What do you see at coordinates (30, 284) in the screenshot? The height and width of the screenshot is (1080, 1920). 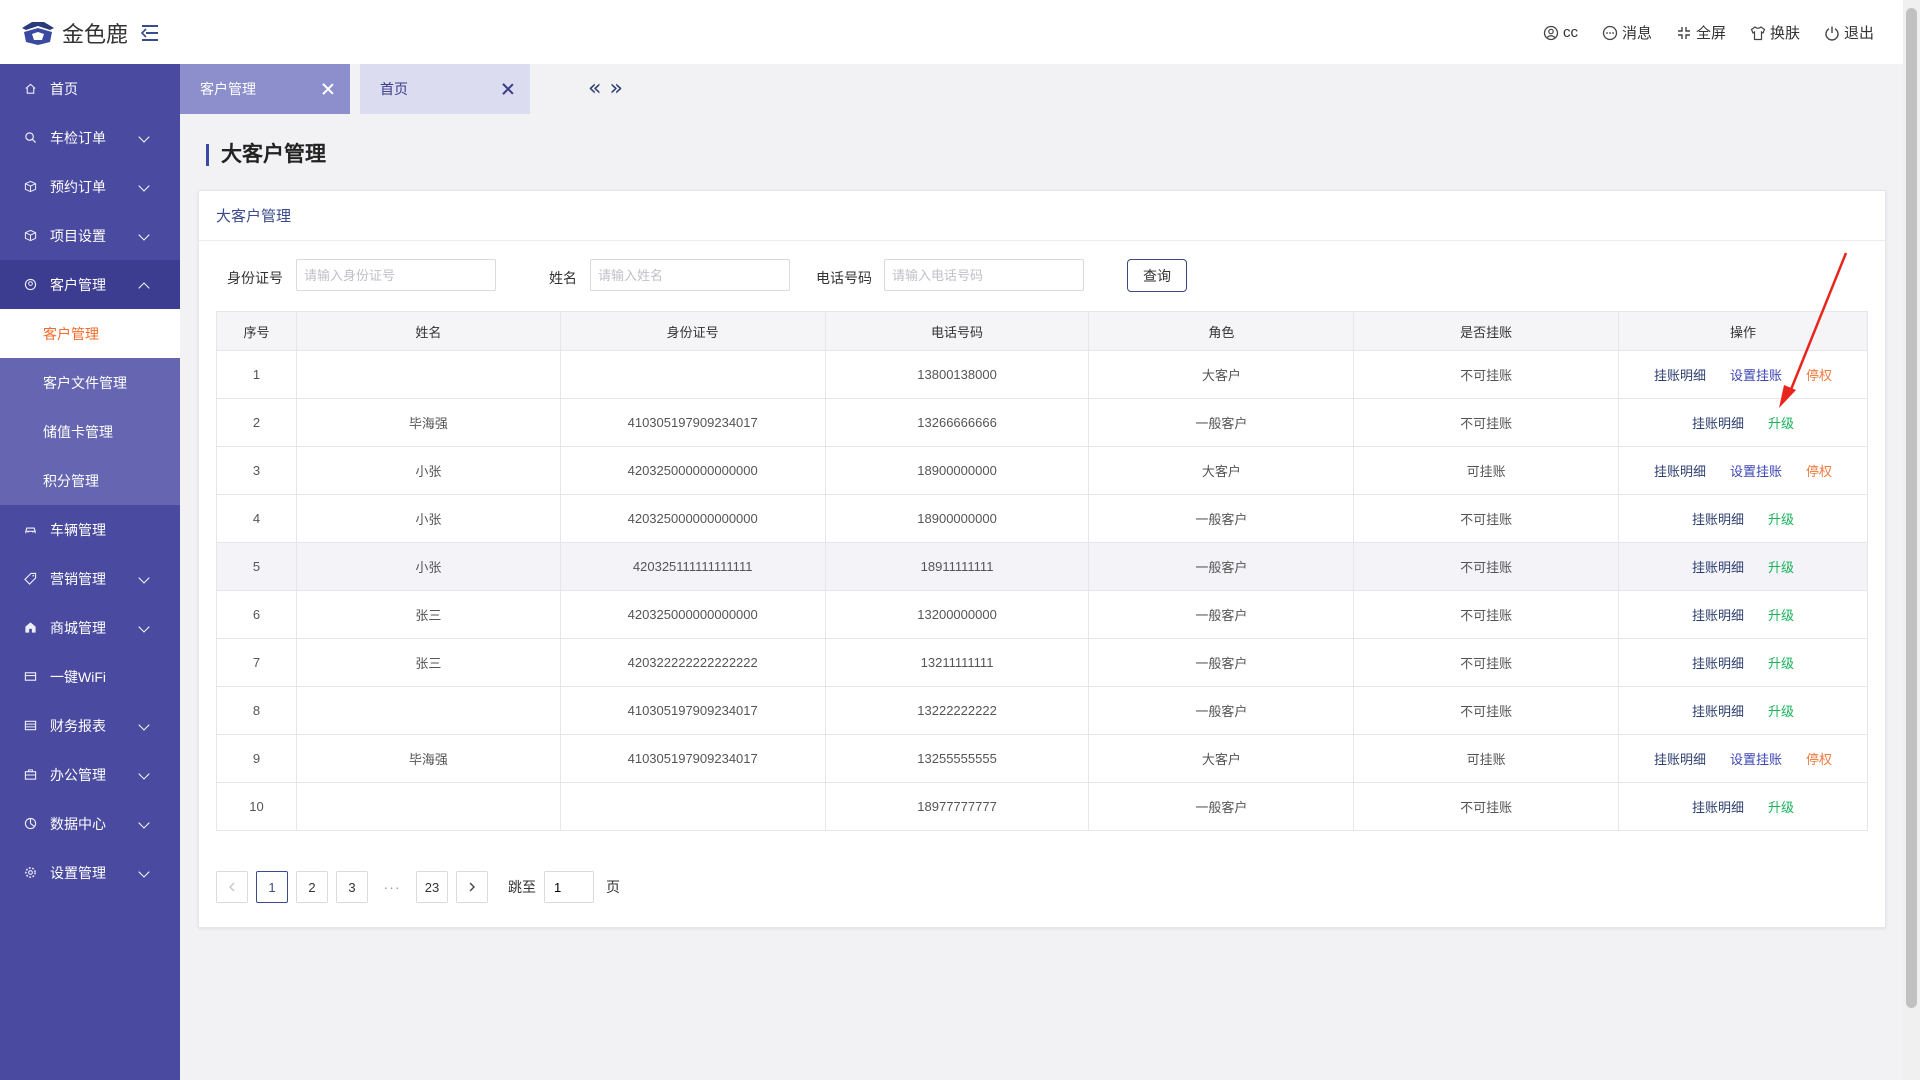 I see `user-icon` at bounding box center [30, 284].